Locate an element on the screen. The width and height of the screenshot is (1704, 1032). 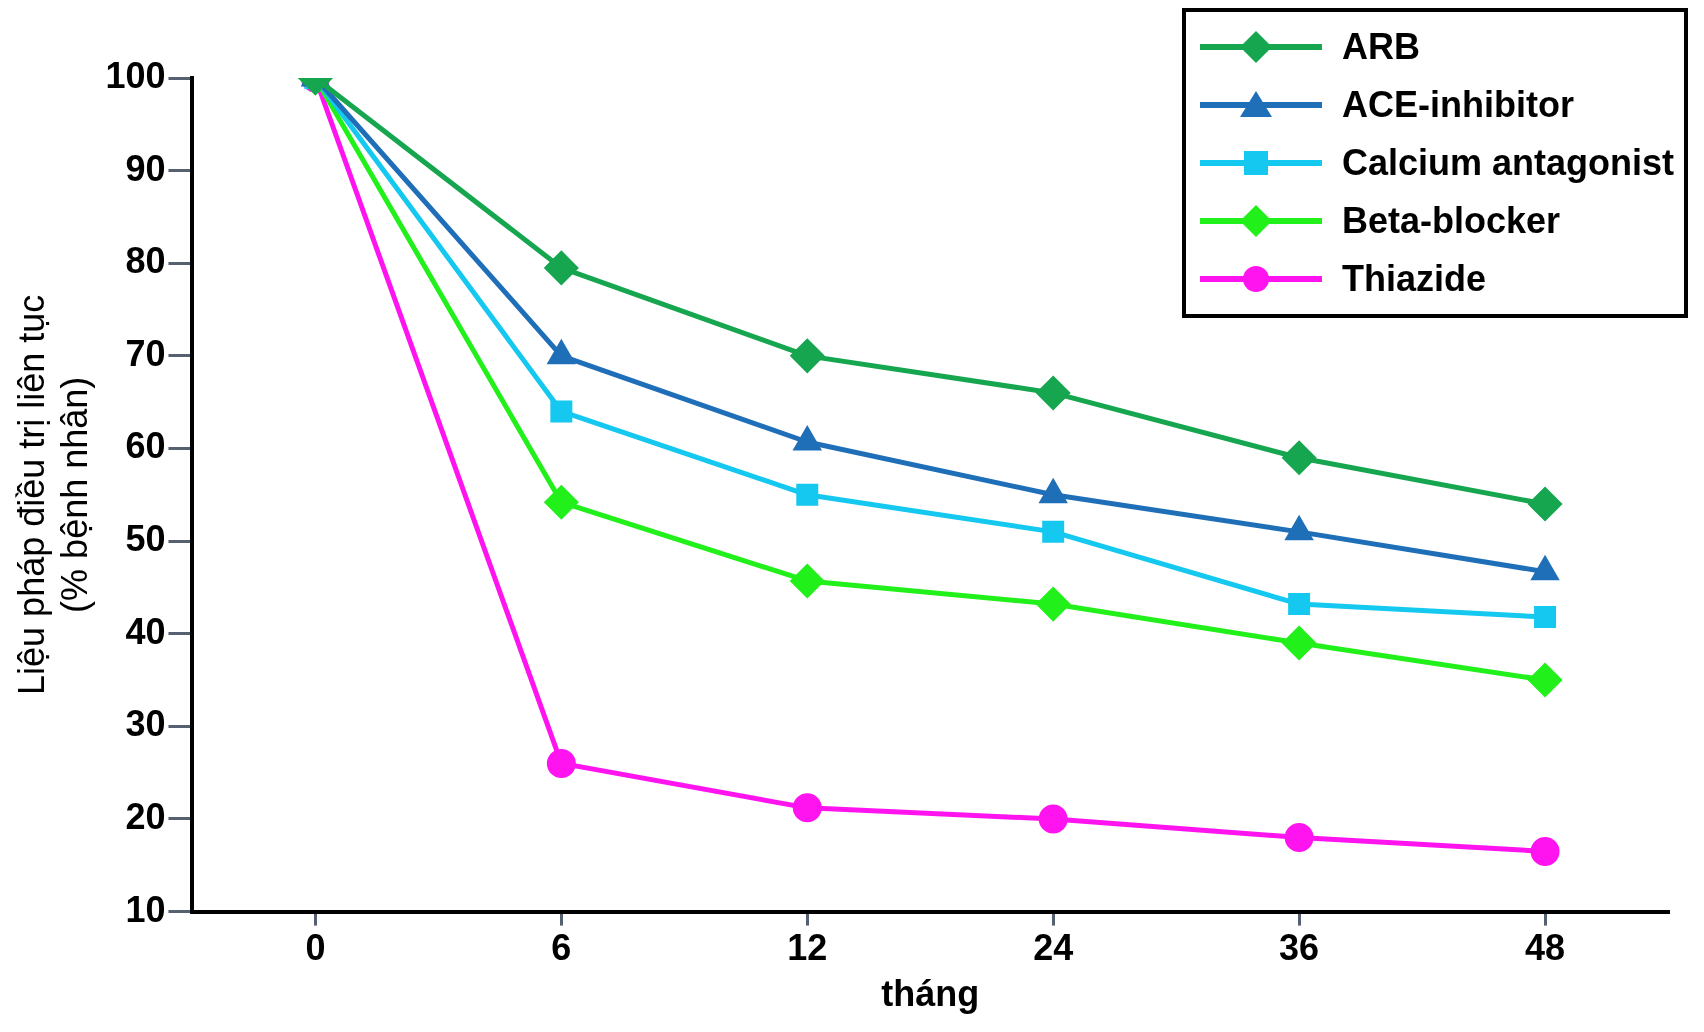
y-tick-label: 90 is located at coordinates (145, 168).